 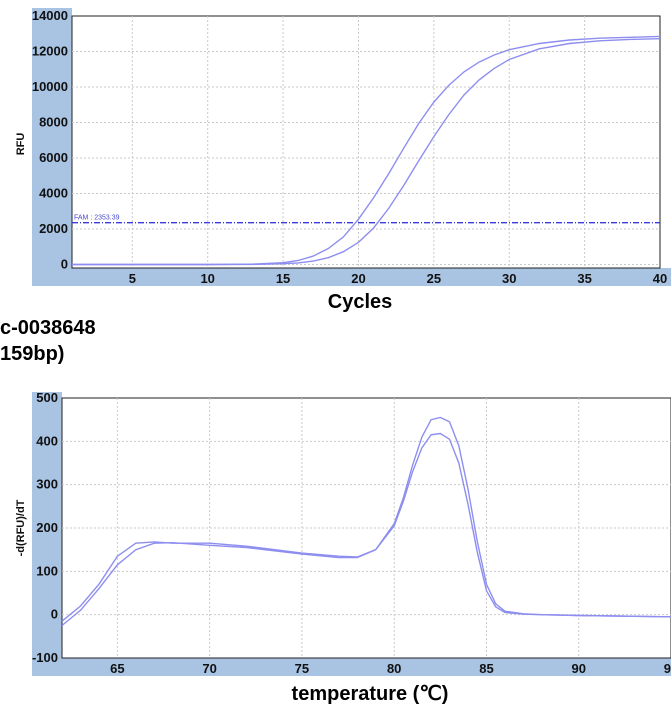 What do you see at coordinates (50, 50) in the screenshot?
I see `y-tick-label: 12000` at bounding box center [50, 50].